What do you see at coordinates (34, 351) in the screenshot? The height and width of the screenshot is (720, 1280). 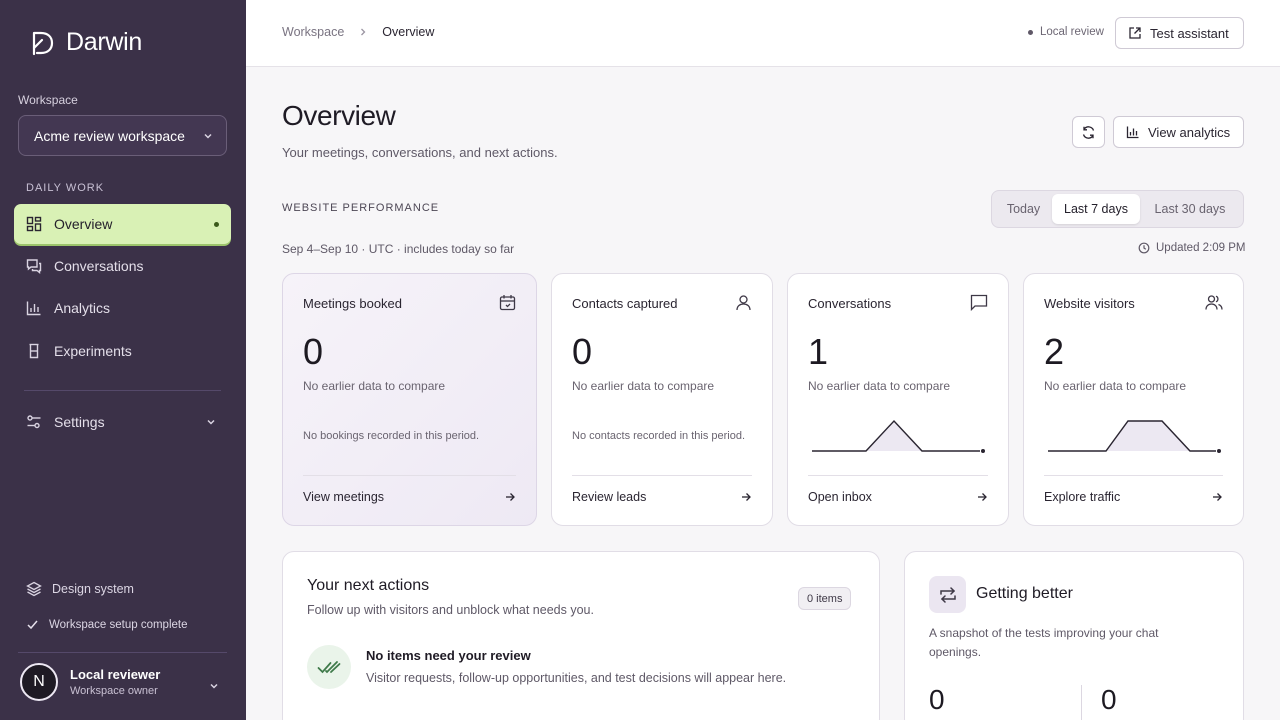 I see `flask-icon` at bounding box center [34, 351].